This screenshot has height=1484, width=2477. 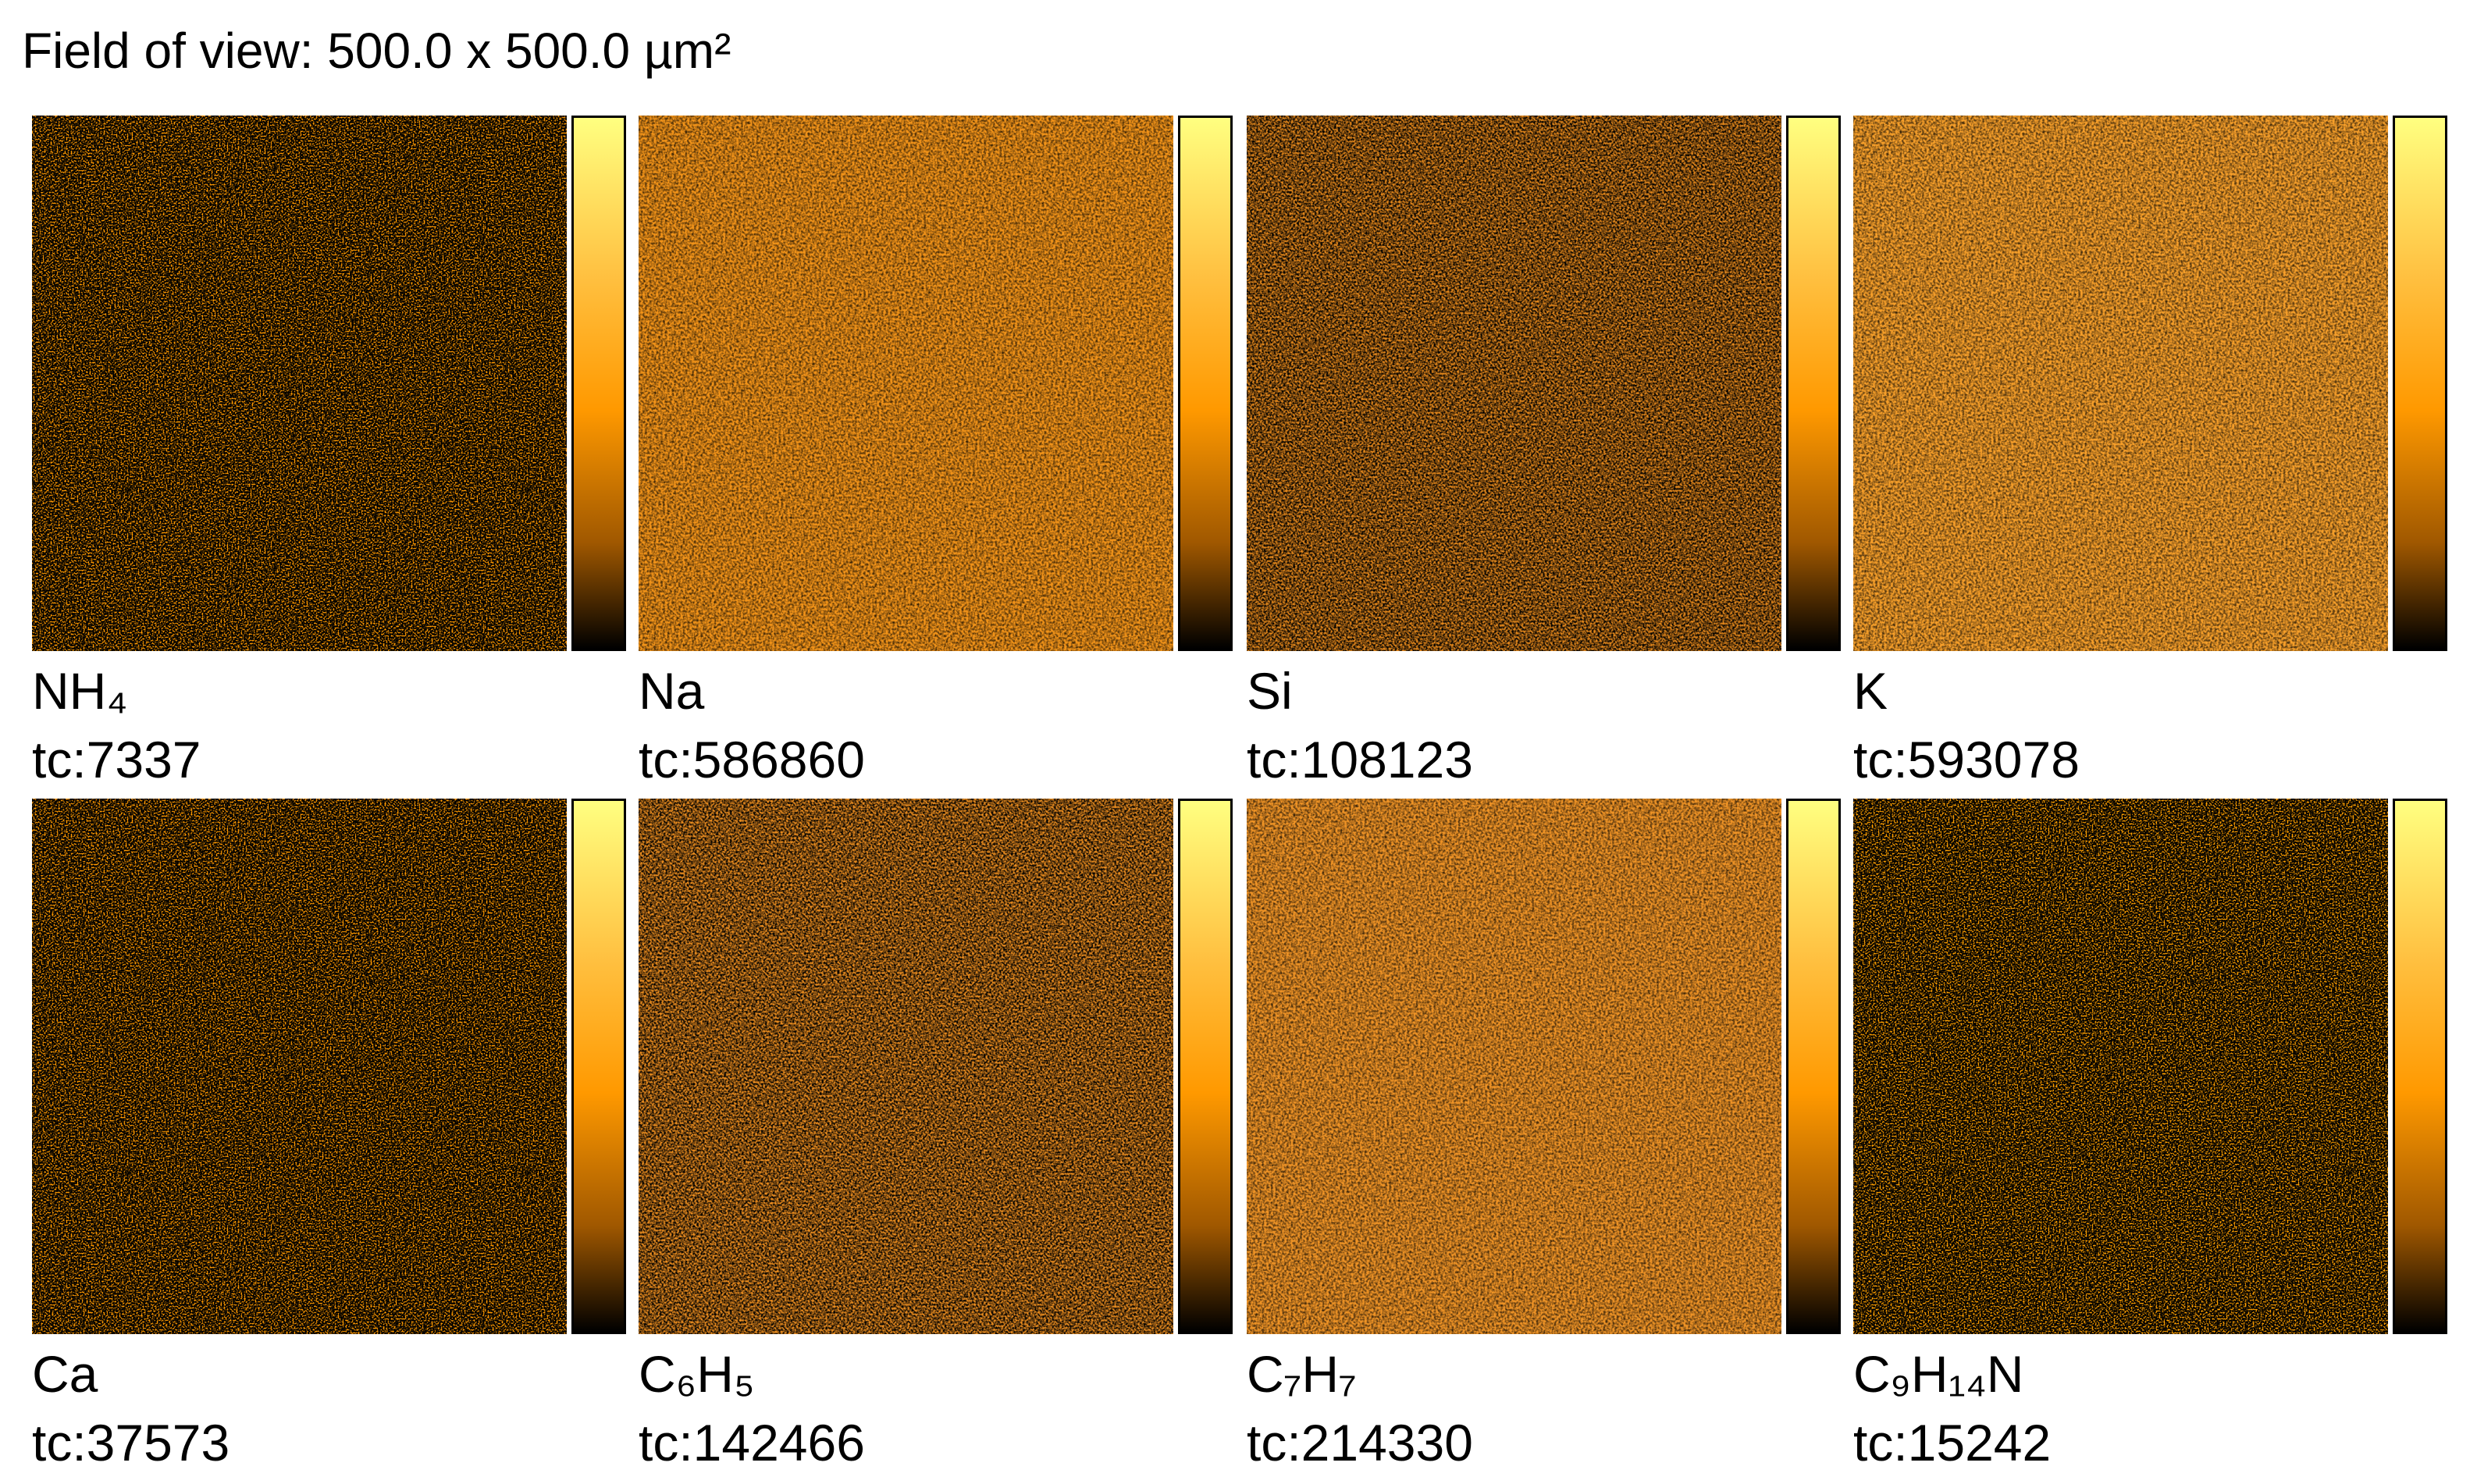 What do you see at coordinates (752, 1443) in the screenshot?
I see `total-counts: tc:142466` at bounding box center [752, 1443].